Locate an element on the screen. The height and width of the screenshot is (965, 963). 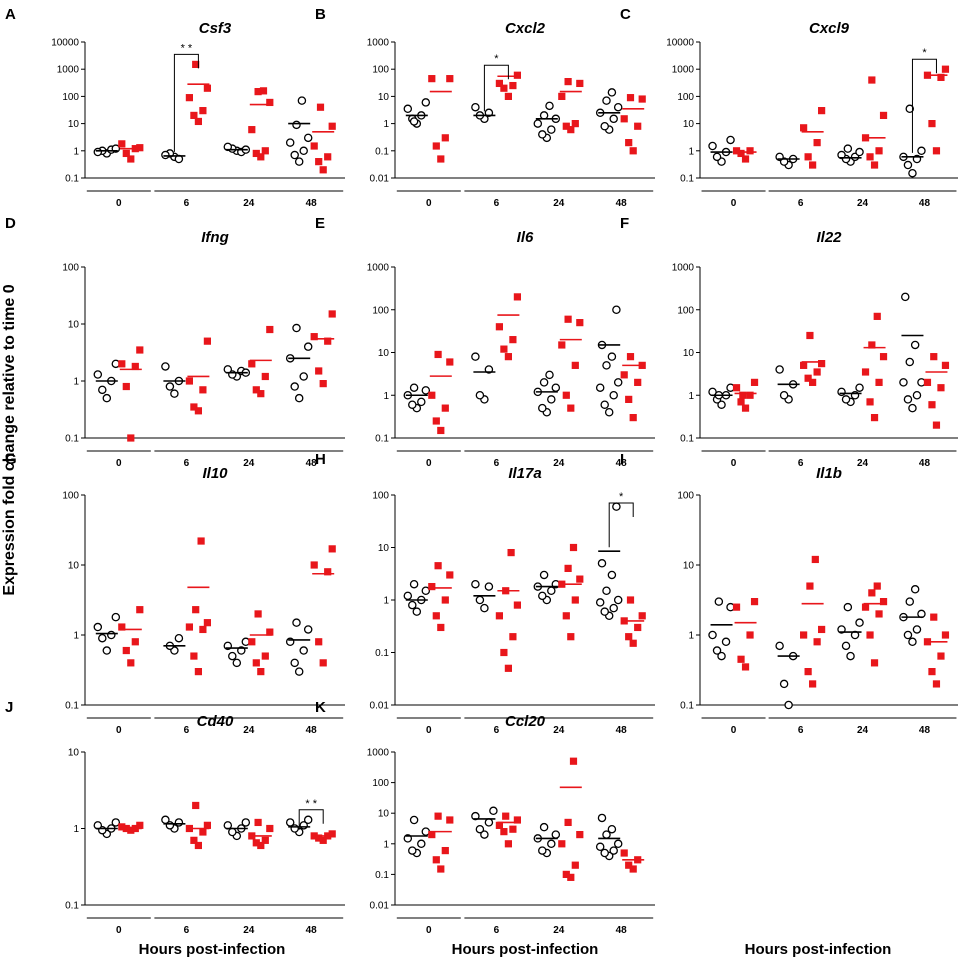
panel-letter-b: B is located at coordinates (320, 14).